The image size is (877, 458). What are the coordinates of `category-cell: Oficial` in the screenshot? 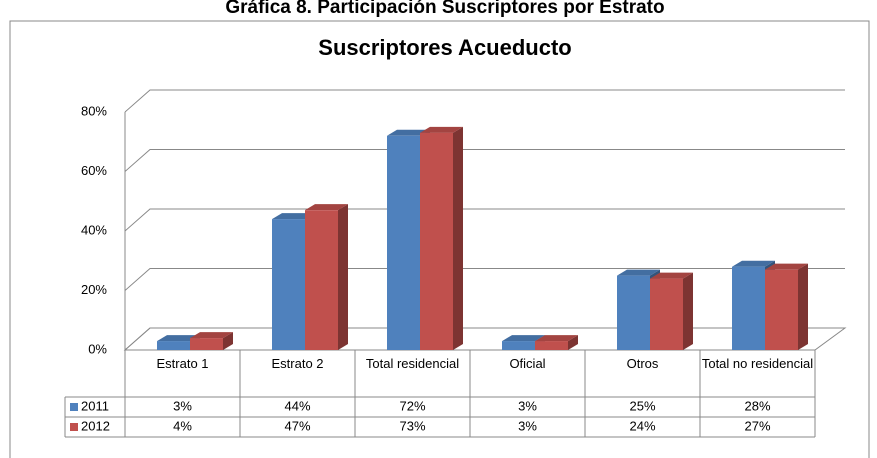 It's located at (527, 363).